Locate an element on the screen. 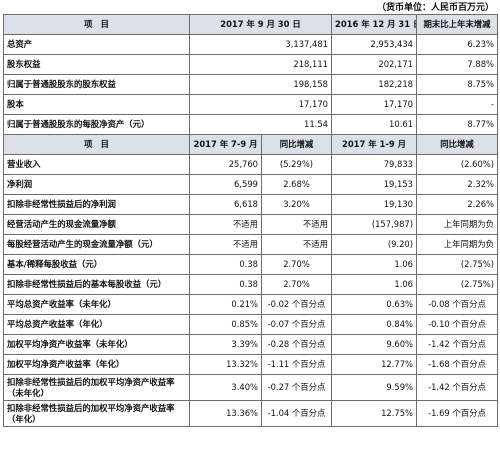 Image resolution: width=500 pixels, height=451 pixels. cell-value: 7.88% is located at coordinates (457, 64).